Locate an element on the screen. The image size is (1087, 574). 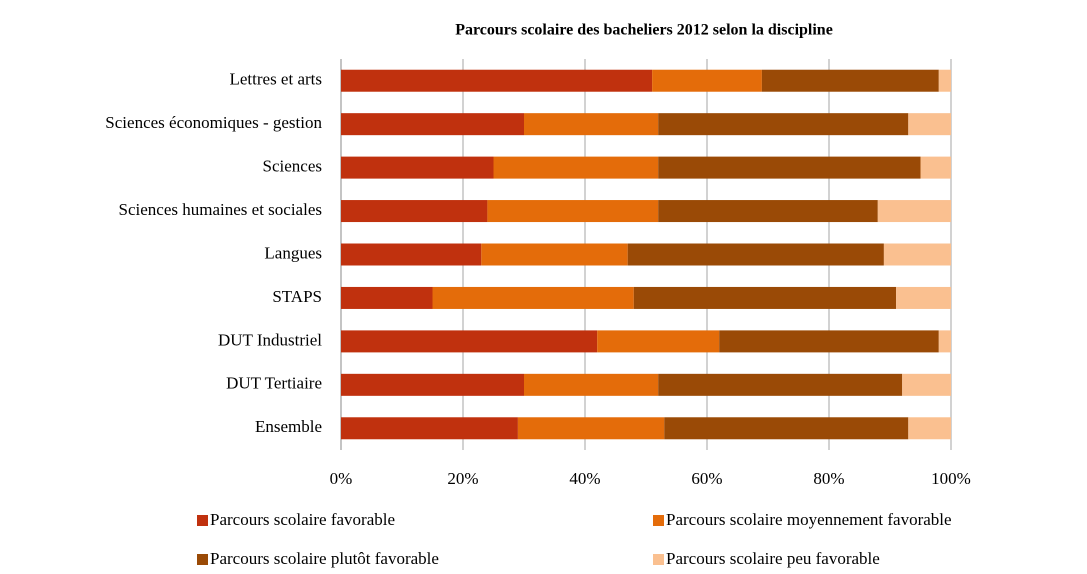
legend-label: Parcours scolaire moyennement favorable is located at coordinates (809, 519).